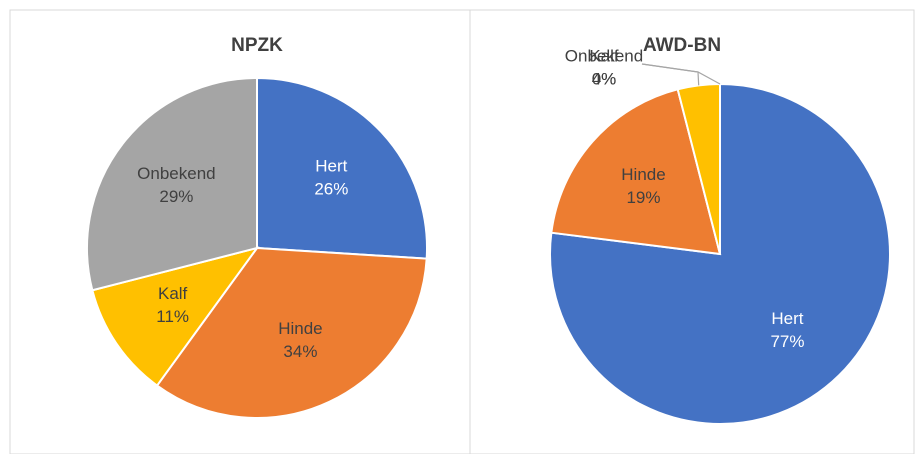  Describe the element at coordinates (682, 45) in the screenshot. I see `chart-title: AWD-BN` at that location.